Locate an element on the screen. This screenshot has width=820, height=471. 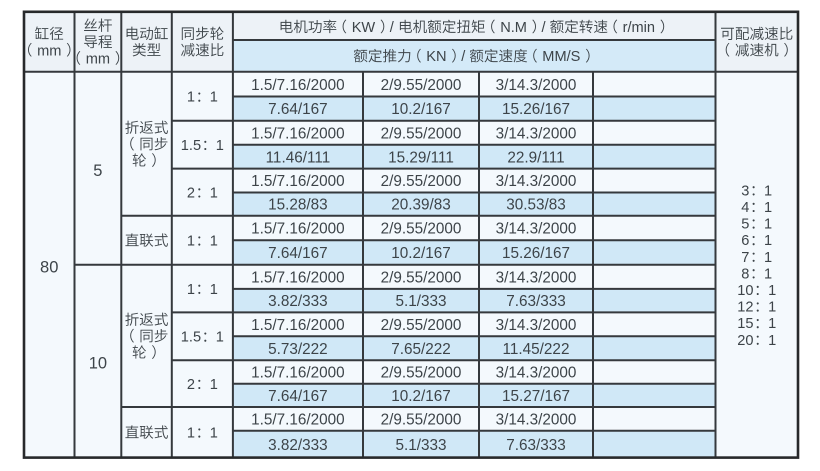
svg-text: 15 is located at coordinates (745, 324).